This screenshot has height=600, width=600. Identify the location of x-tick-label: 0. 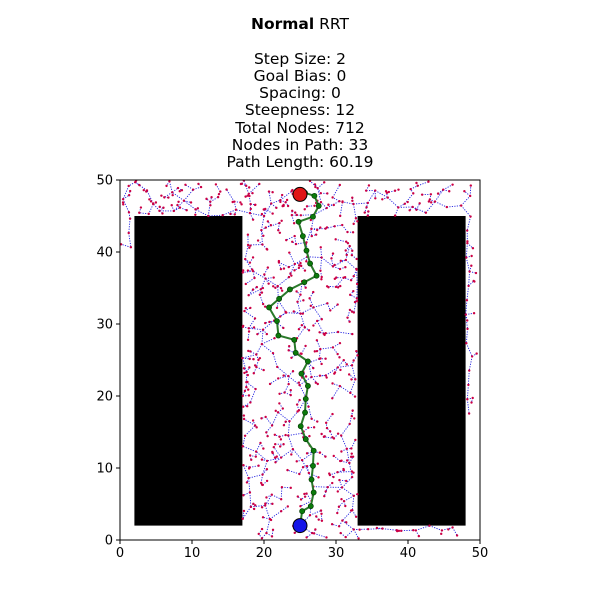
(120, 553).